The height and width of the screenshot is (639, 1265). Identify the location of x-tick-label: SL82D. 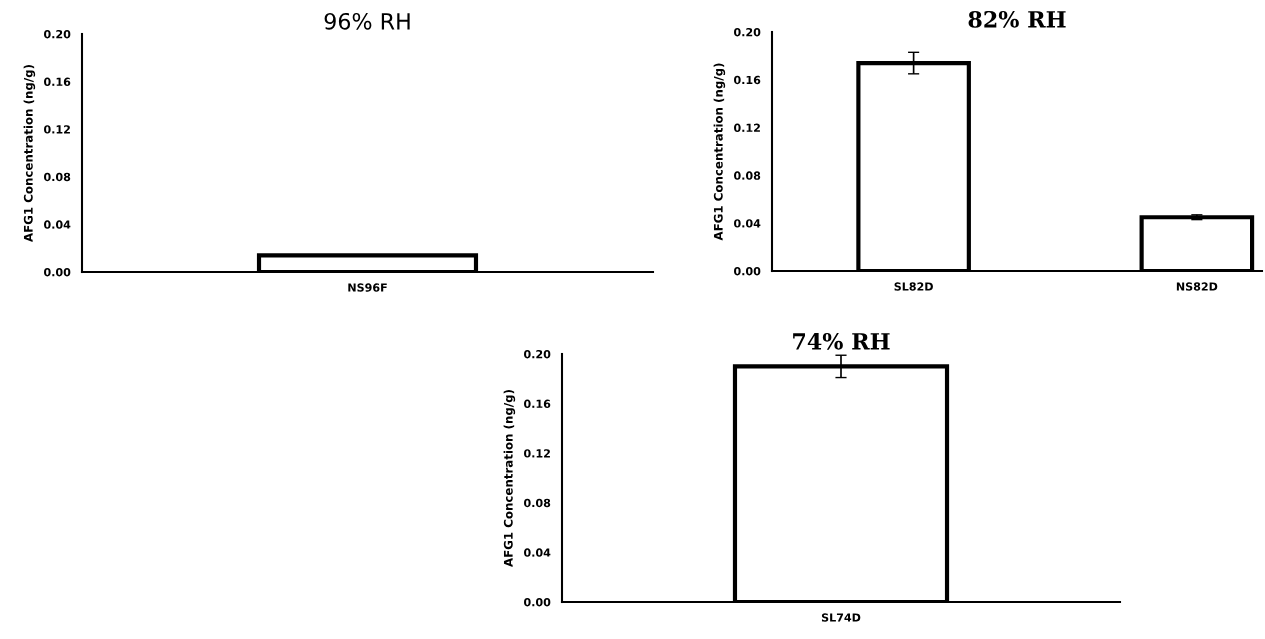
(913, 286).